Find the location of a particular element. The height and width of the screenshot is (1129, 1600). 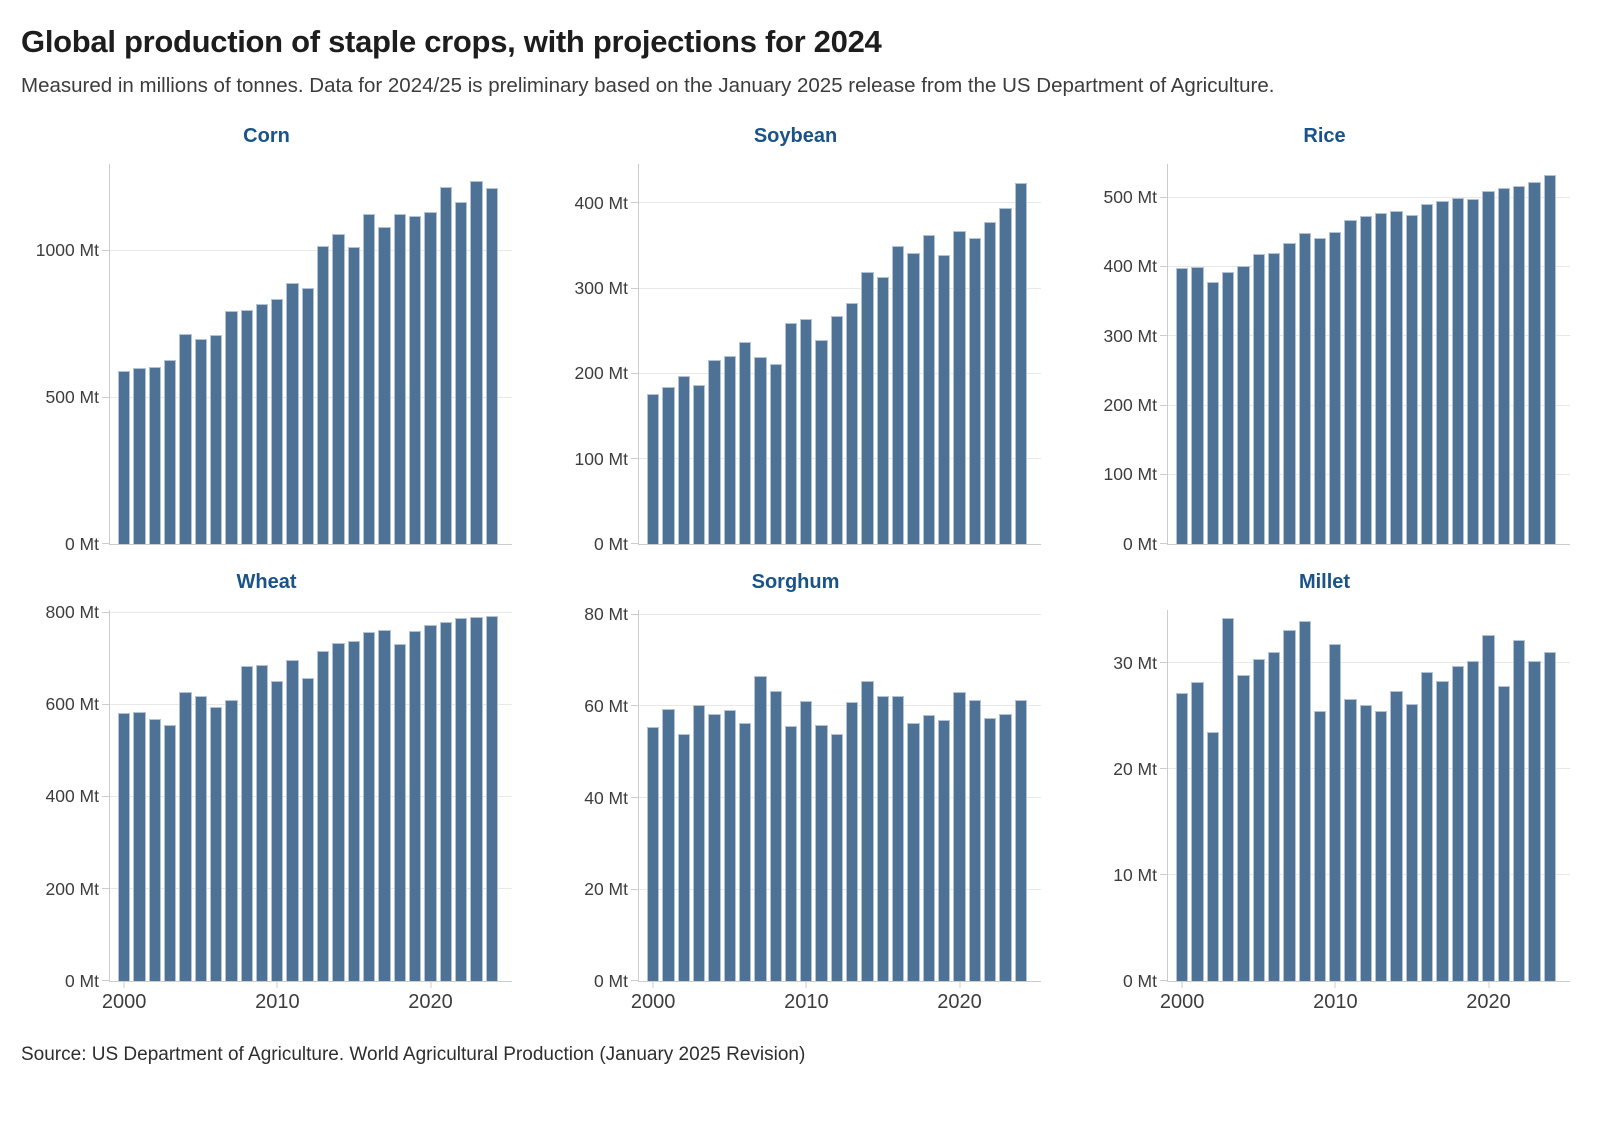

chart-title-sorghum: Sorghum is located at coordinates (795, 582).